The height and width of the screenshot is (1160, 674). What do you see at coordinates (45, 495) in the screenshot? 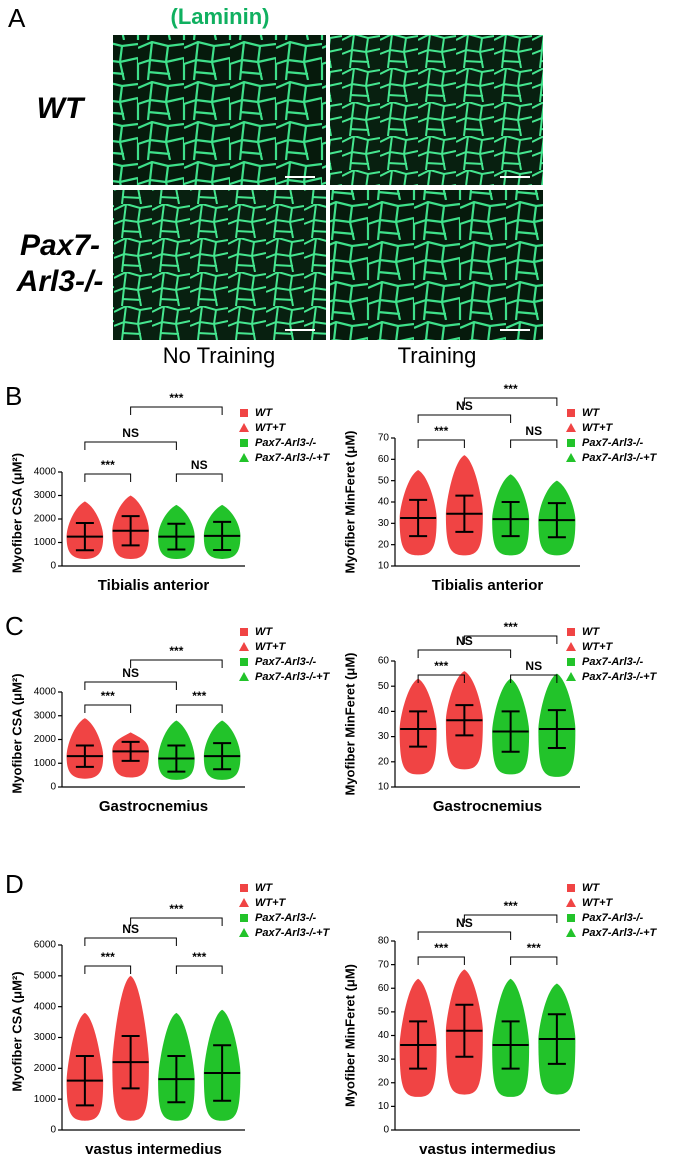
I see `y-tick-label: 3000` at bounding box center [45, 495].